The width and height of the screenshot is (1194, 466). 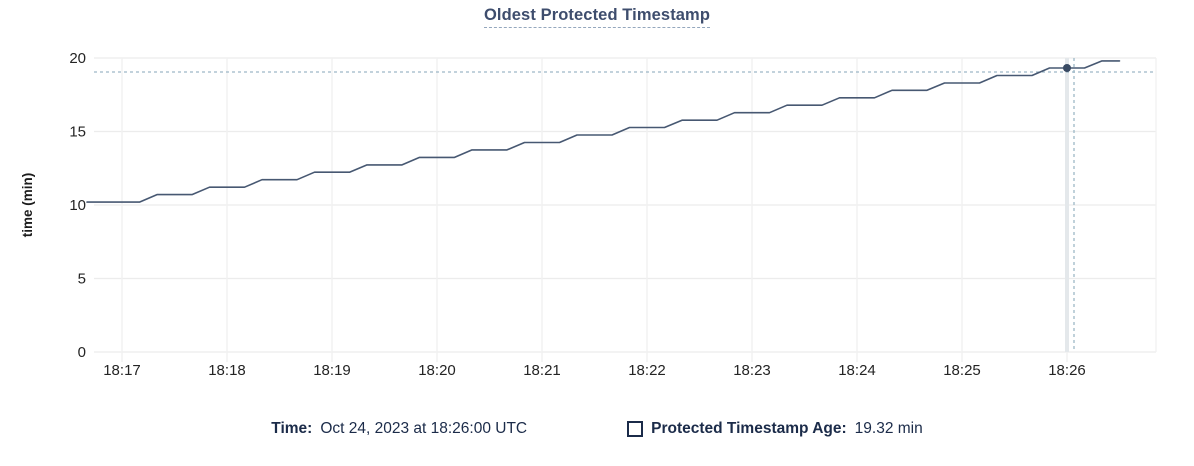 What do you see at coordinates (82, 279) in the screenshot?
I see `y-tick-label: 5` at bounding box center [82, 279].